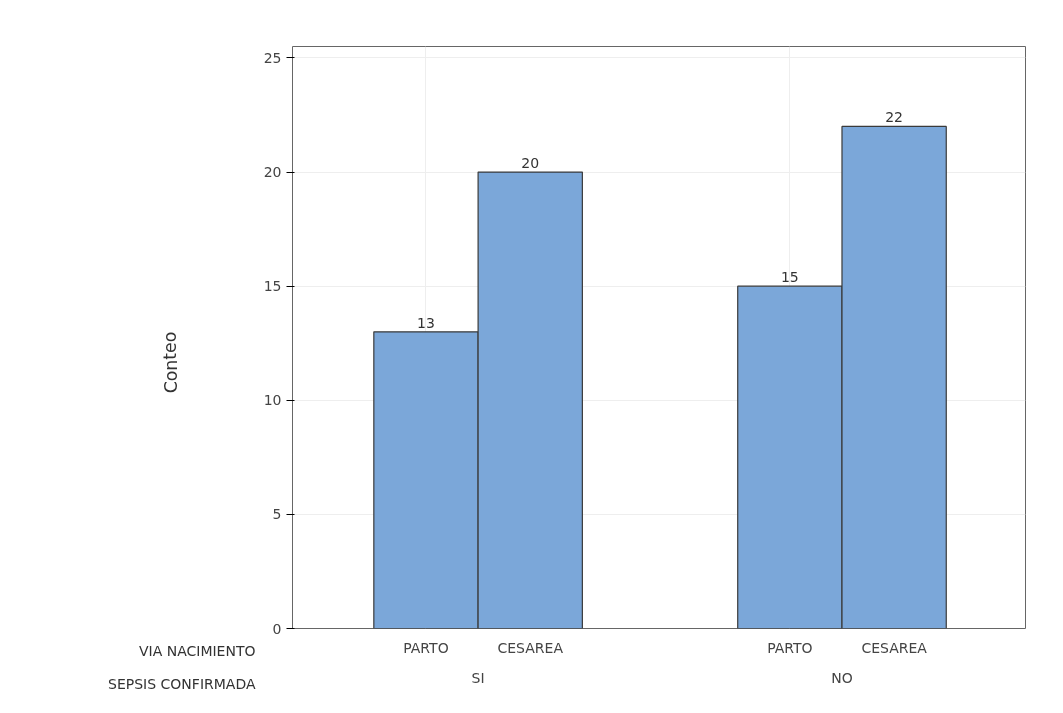 The height and width of the screenshot is (713, 1063). Describe the element at coordinates (272, 57) in the screenshot. I see `y-tick-label: 25` at that location.